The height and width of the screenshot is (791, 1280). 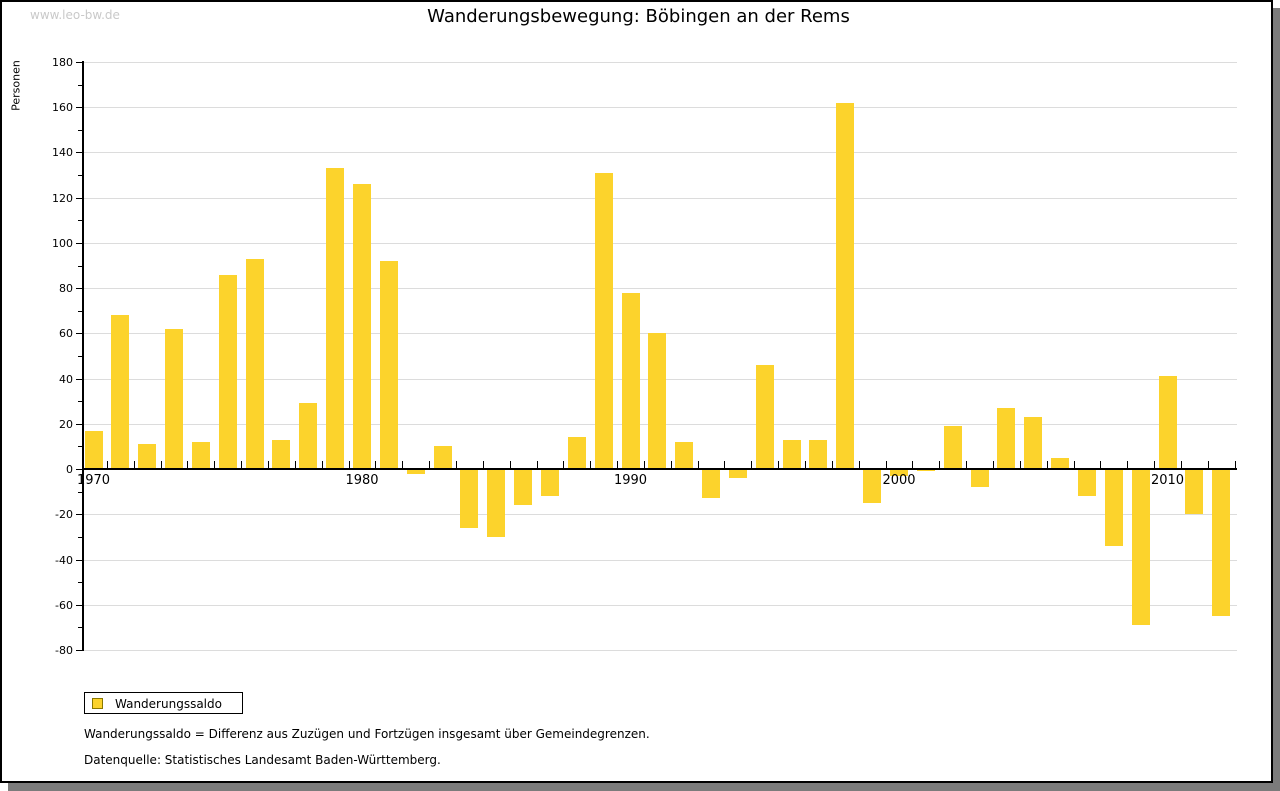 I want to click on legend: Wanderungssaldo, so click(x=163, y=703).